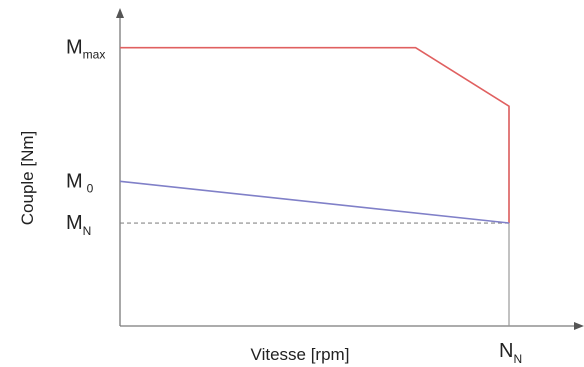 Image resolution: width=584 pixels, height=367 pixels. Describe the element at coordinates (579, 326) in the screenshot. I see `x-axis-arrow` at that location.